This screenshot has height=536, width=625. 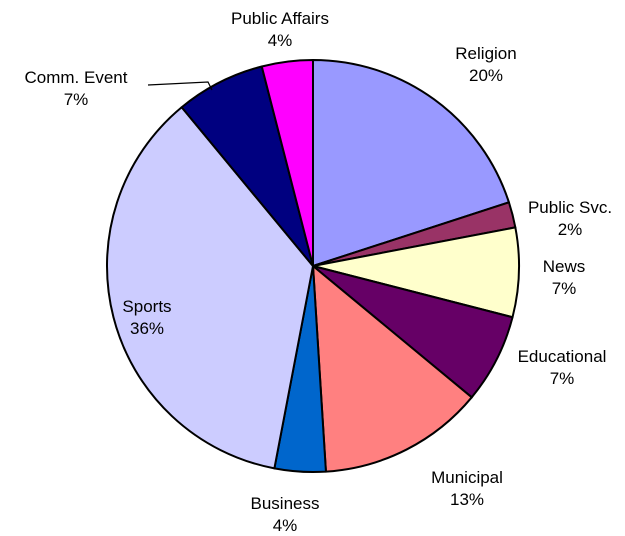 What do you see at coordinates (285, 503) in the screenshot?
I see `slice-label-business: Business` at bounding box center [285, 503].